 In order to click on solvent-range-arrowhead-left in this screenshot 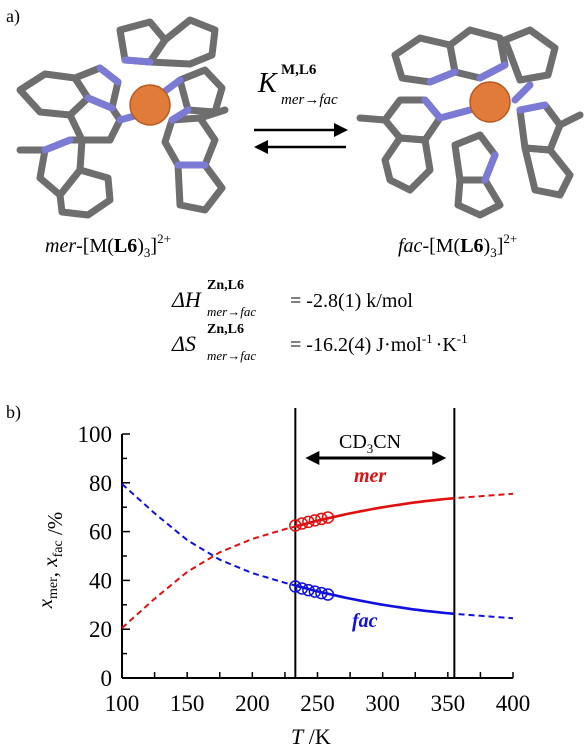, I will do `click(312, 458)`.